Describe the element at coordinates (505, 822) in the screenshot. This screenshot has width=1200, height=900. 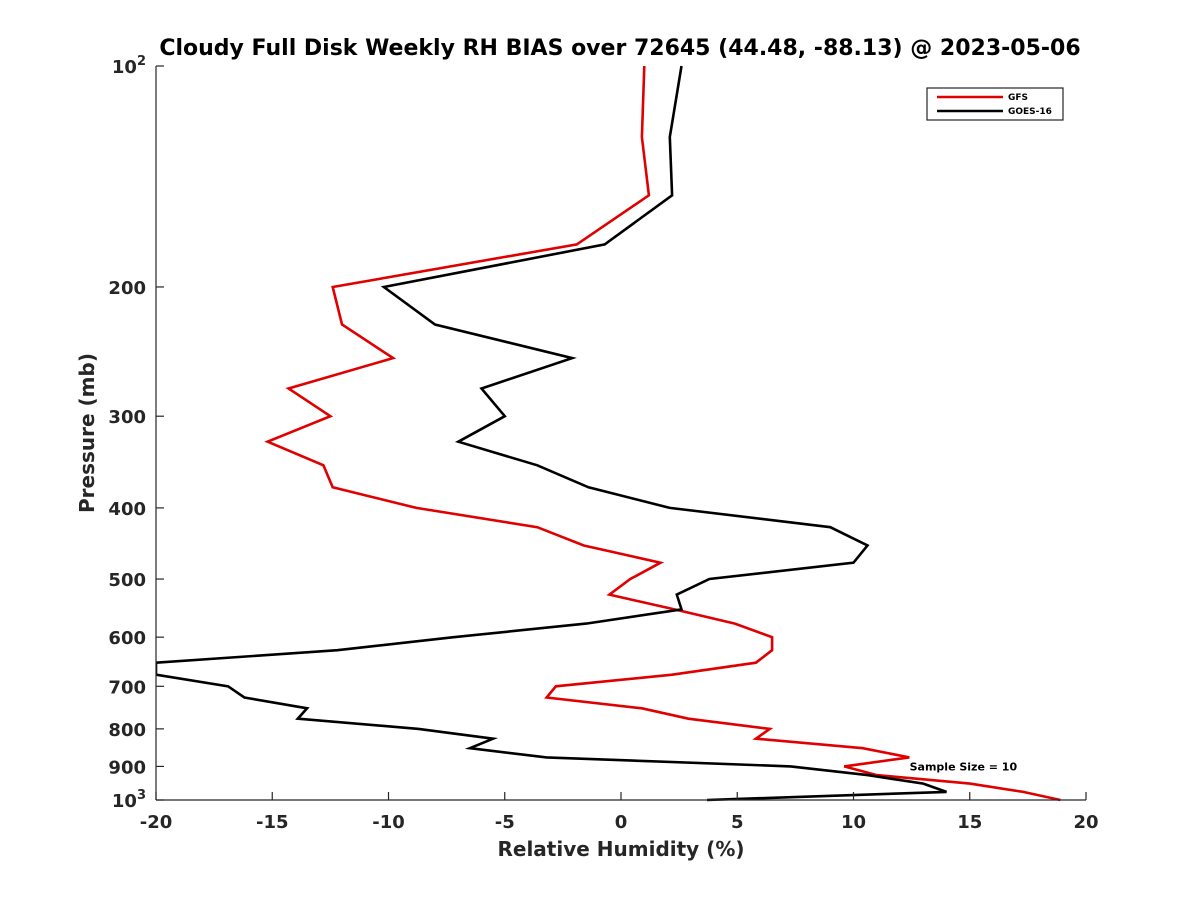
I see `x-tick-label: -5` at that location.